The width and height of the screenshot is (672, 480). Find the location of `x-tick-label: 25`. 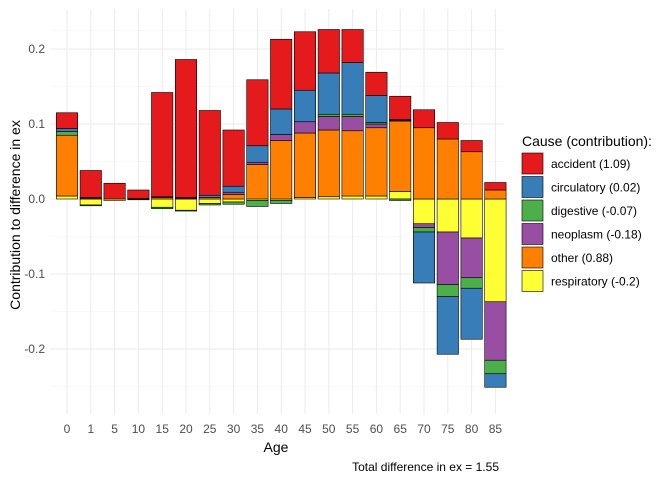

x-tick-label: 25 is located at coordinates (210, 429).